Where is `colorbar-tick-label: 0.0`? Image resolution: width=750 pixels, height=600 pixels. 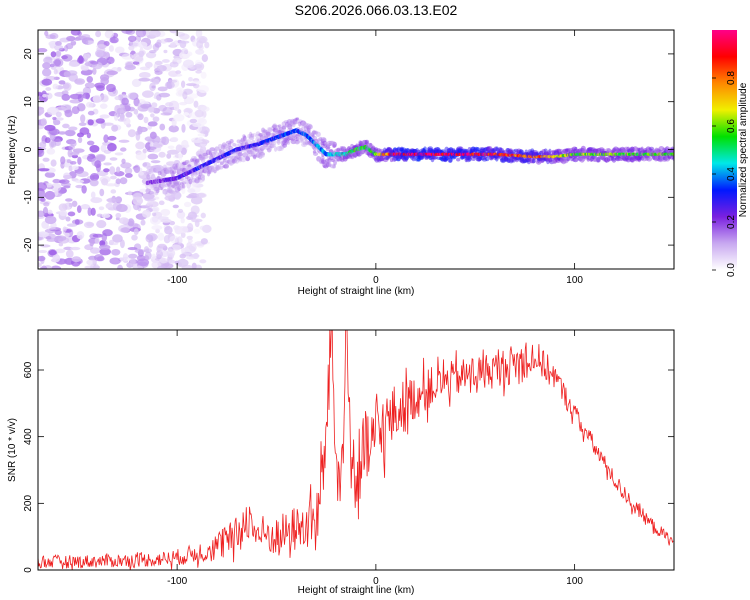 colorbar-tick-label: 0.0 is located at coordinates (731, 270).